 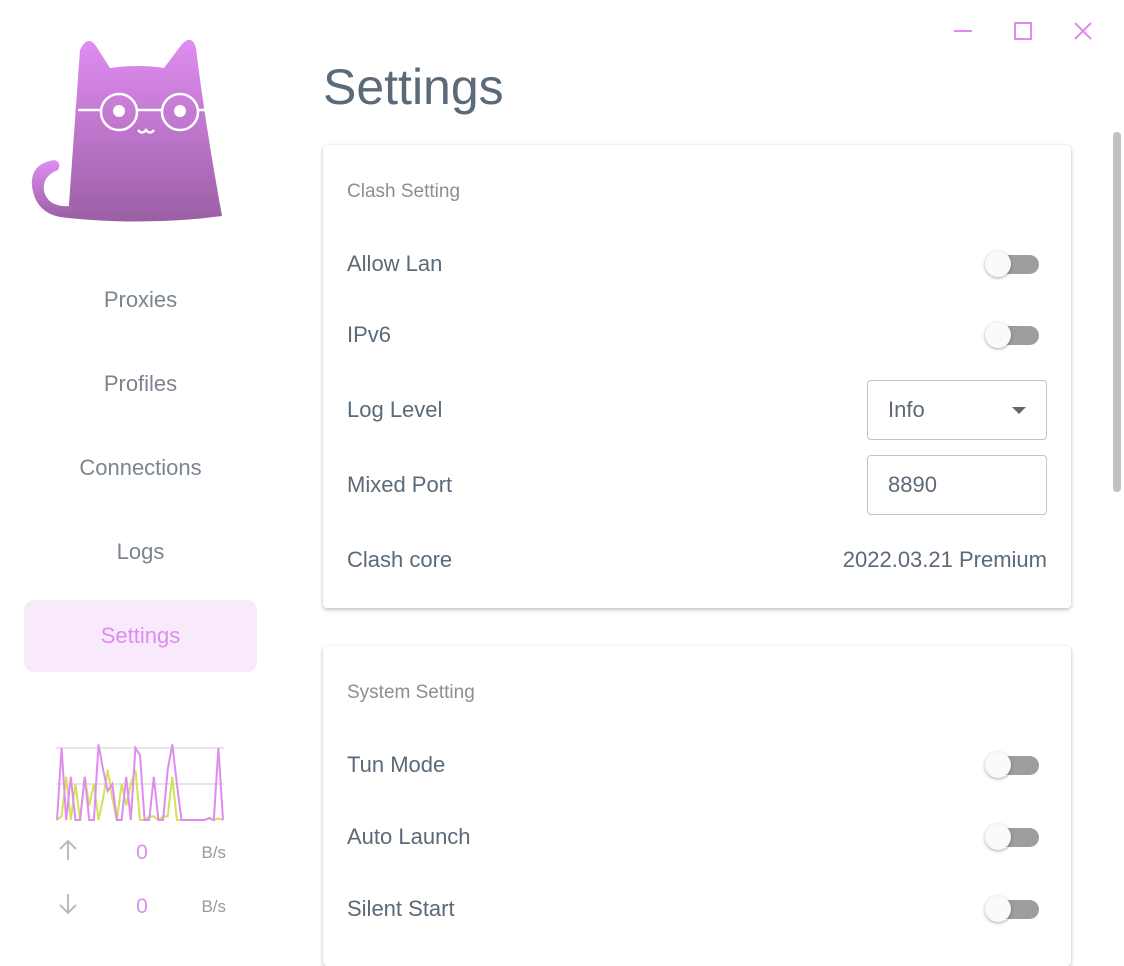 I want to click on tun-mode-row: Tun Mode, so click(x=697, y=765).